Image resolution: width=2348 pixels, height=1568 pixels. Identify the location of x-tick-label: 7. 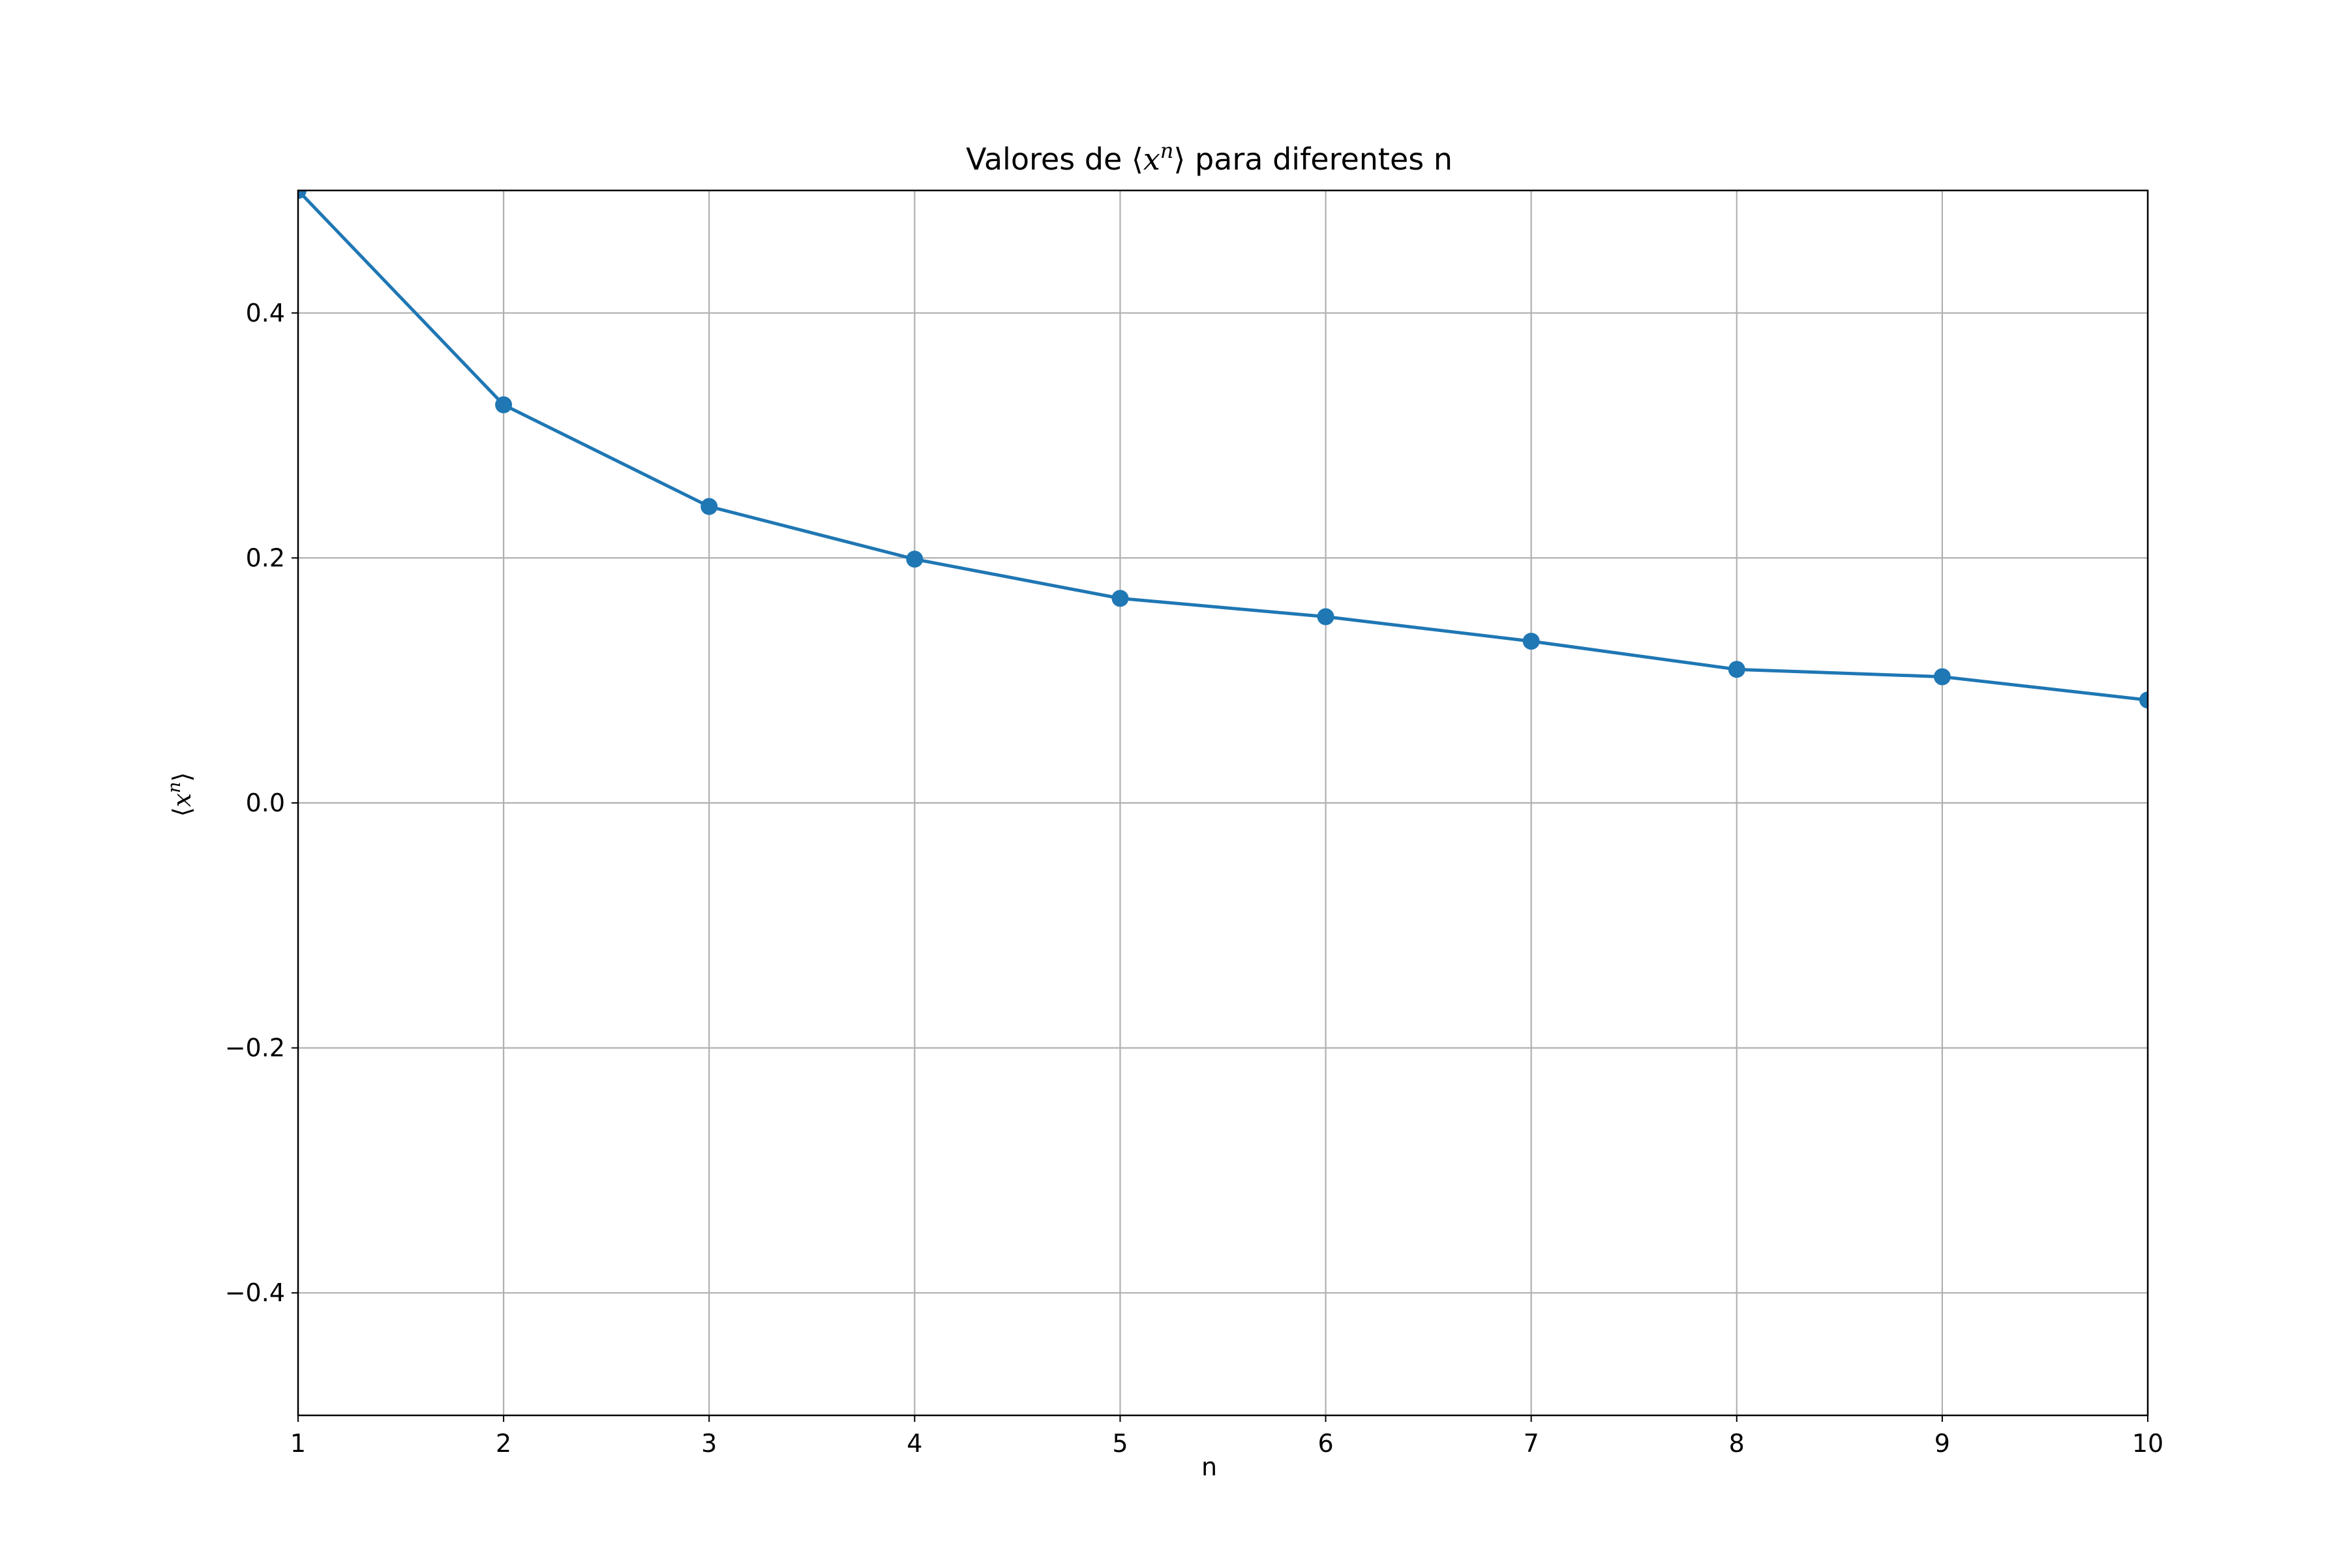
(1531, 1443).